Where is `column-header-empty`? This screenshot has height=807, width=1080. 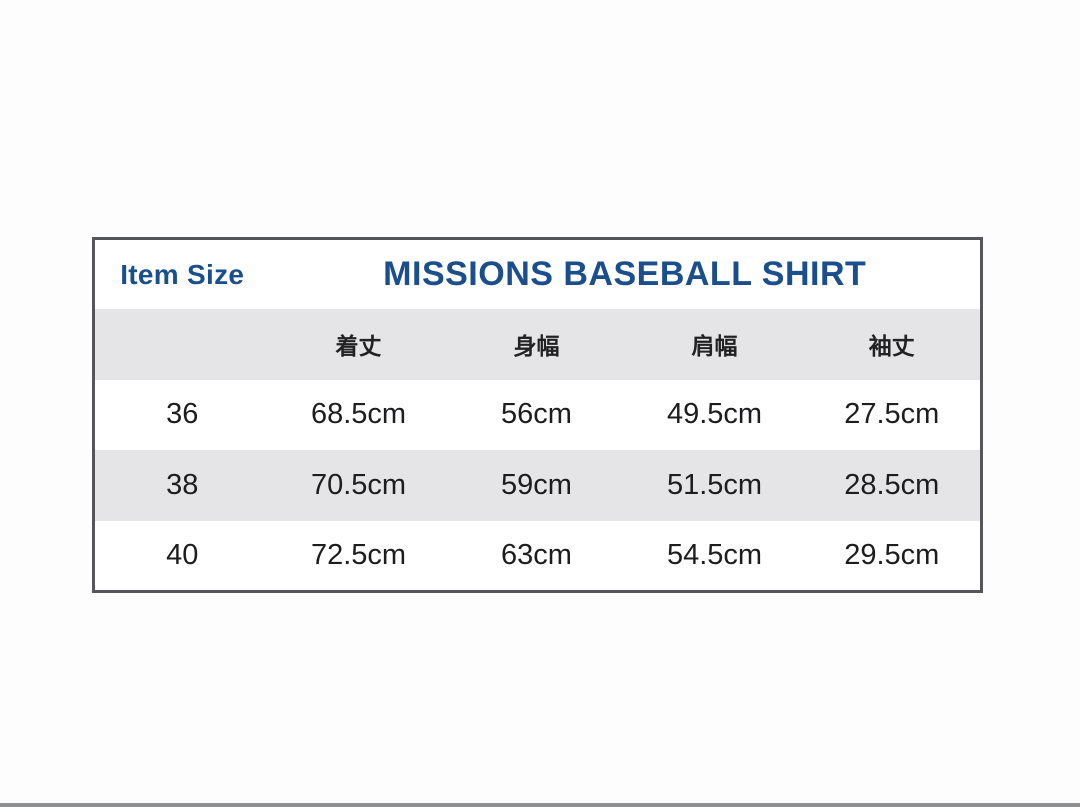 column-header-empty is located at coordinates (181, 344).